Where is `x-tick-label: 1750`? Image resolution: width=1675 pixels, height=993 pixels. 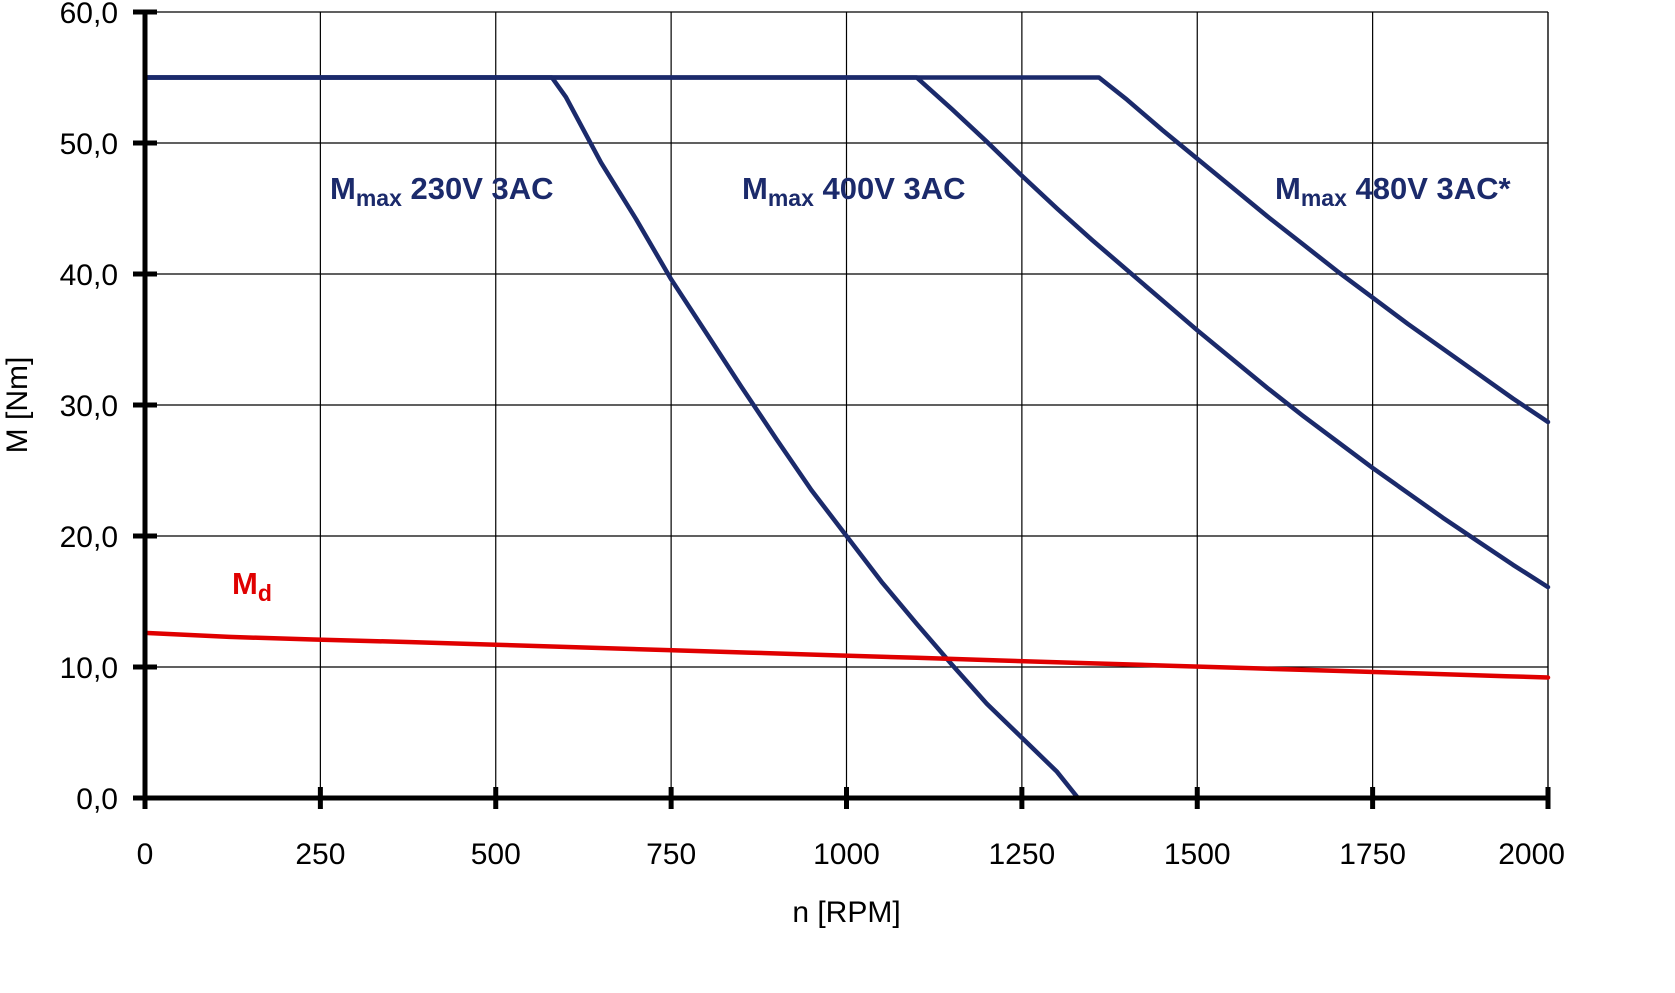 x-tick-label: 1750 is located at coordinates (1372, 854).